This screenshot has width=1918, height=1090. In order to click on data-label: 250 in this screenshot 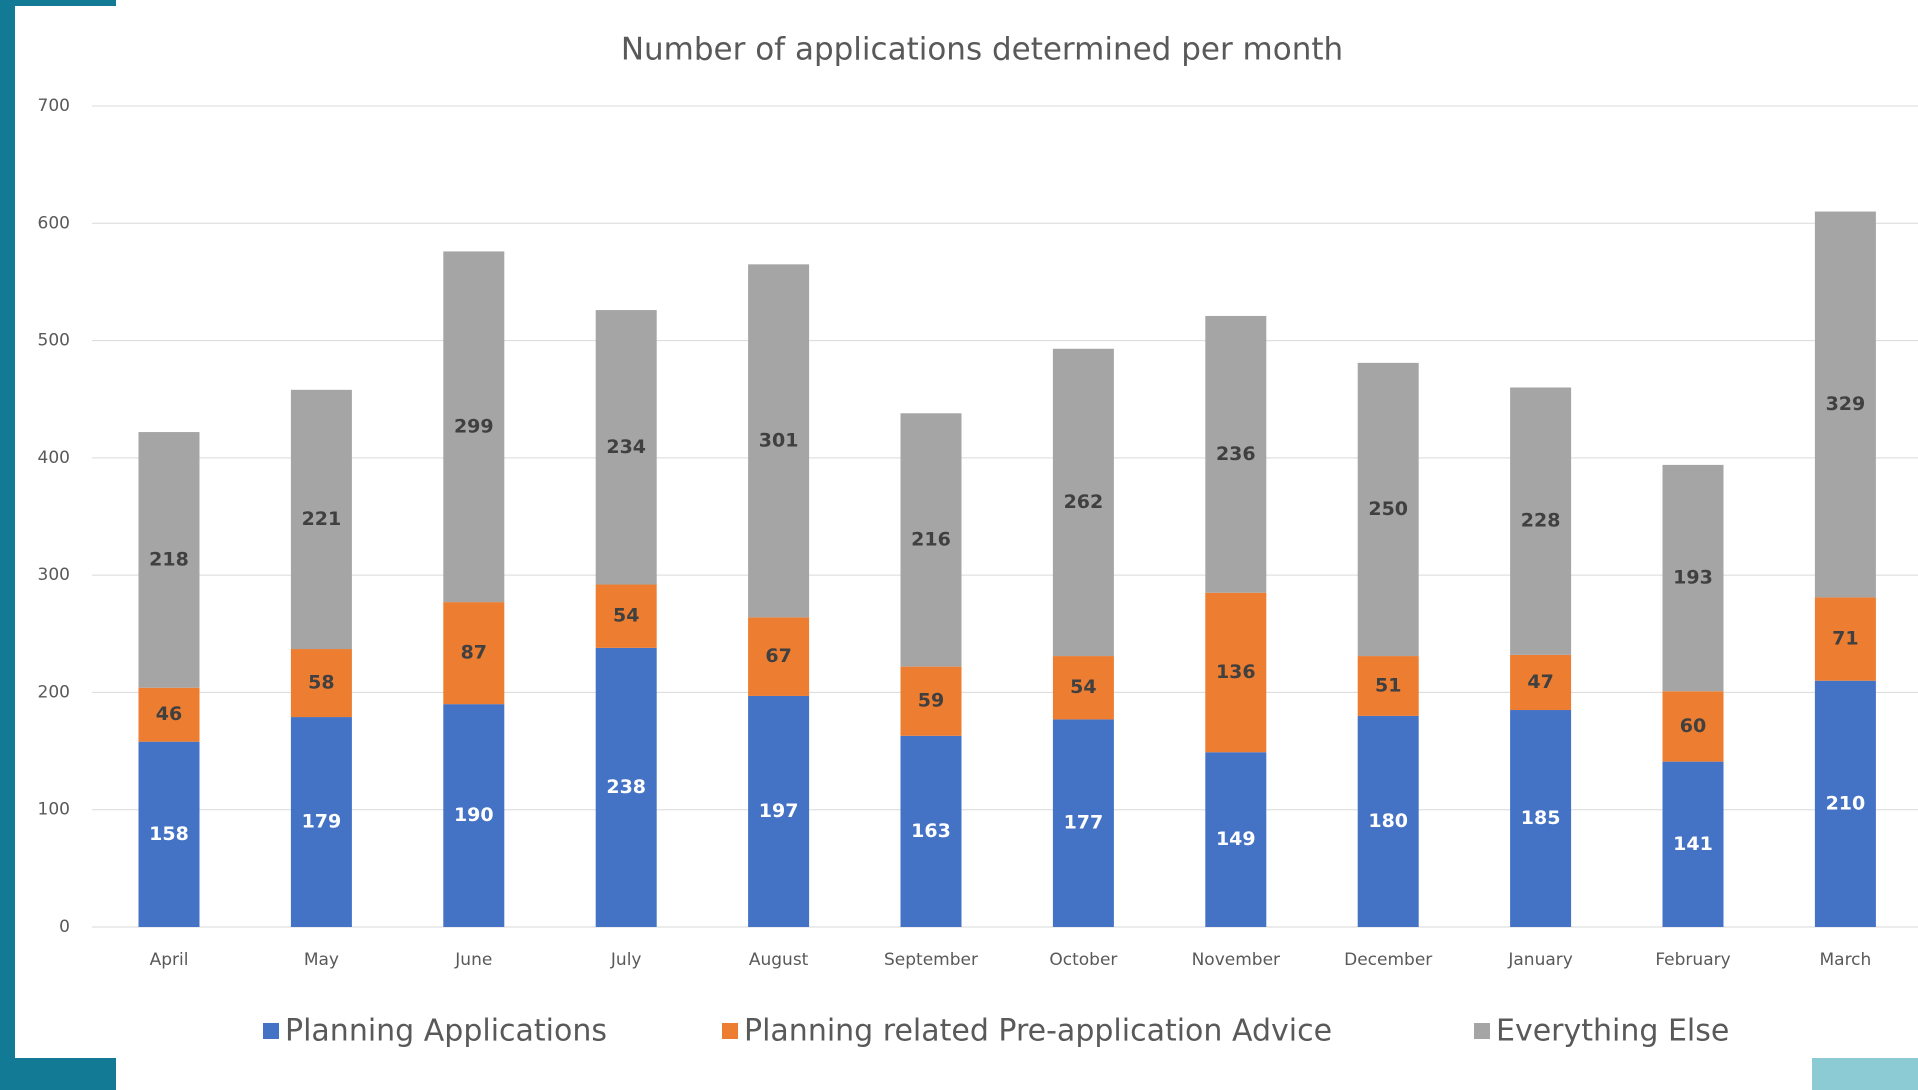, I will do `click(1388, 509)`.